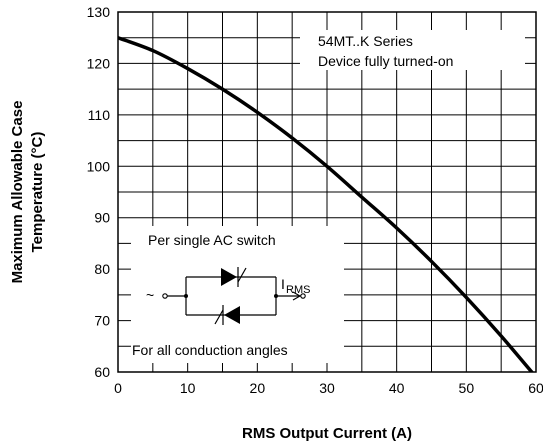 The image size is (543, 447). Describe the element at coordinates (298, 290) in the screenshot. I see `current-subscript: RMS` at that location.